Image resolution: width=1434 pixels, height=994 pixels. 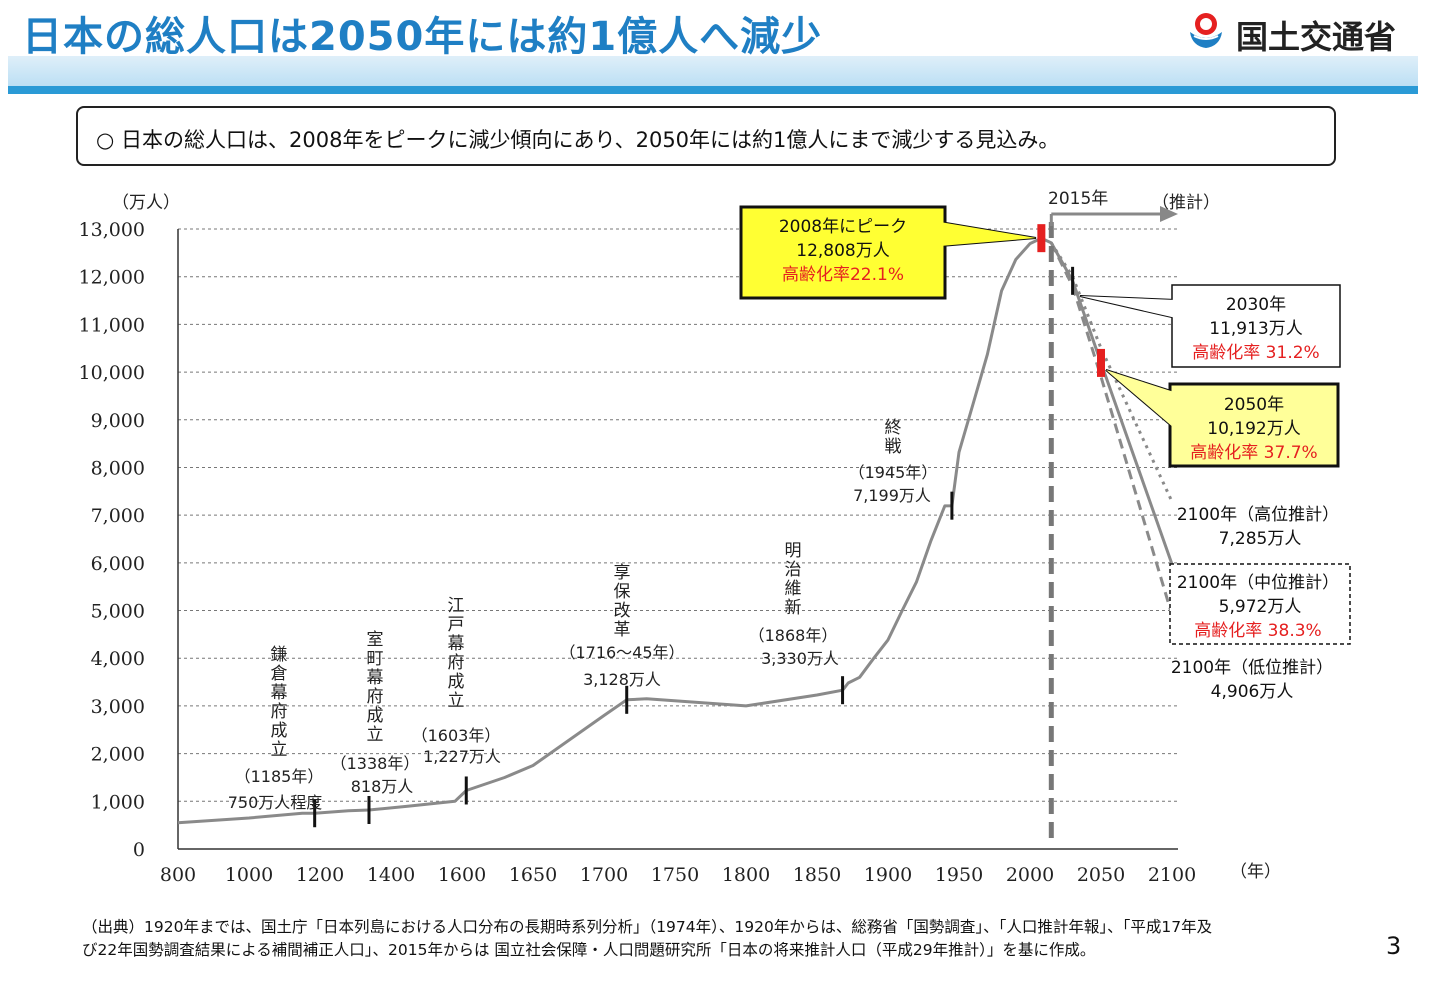 What do you see at coordinates (892, 495) in the screenshot?
I see `era-value: 7,199万人` at bounding box center [892, 495].